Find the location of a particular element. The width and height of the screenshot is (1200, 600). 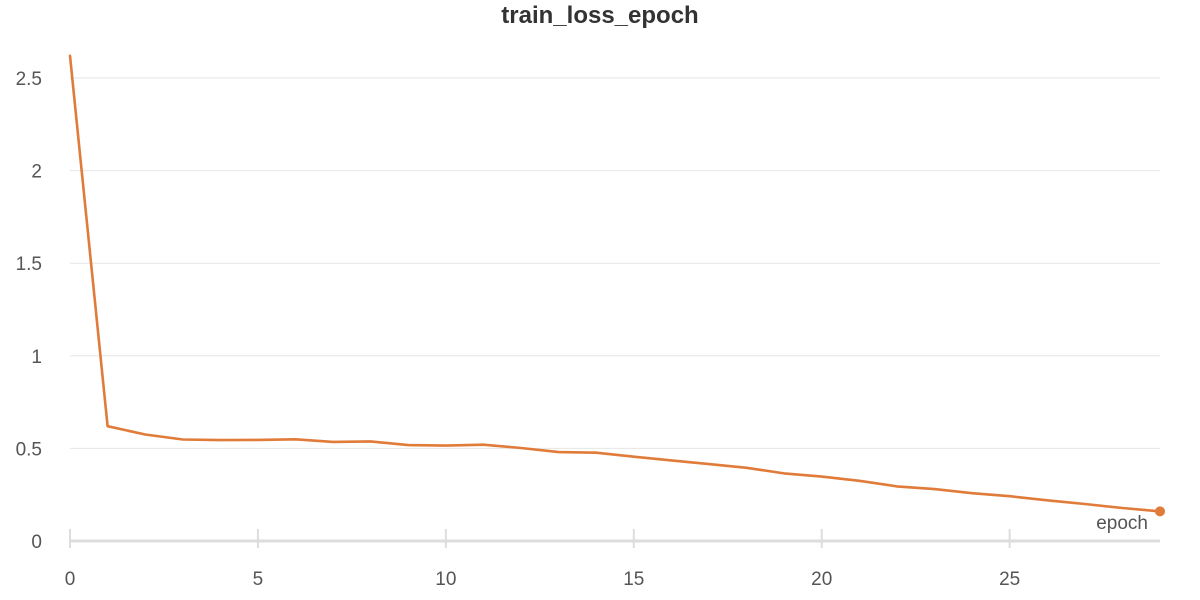

x-axis: 0 5 10 15 20 25 is located at coordinates (612, 559).